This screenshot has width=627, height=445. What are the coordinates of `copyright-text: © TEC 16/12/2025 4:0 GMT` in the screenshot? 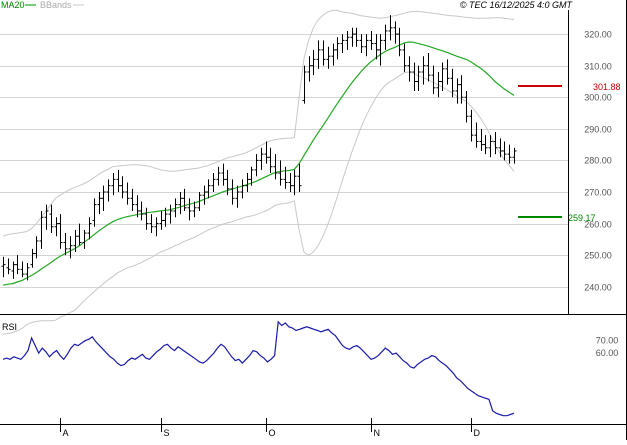 It's located at (517, 5).